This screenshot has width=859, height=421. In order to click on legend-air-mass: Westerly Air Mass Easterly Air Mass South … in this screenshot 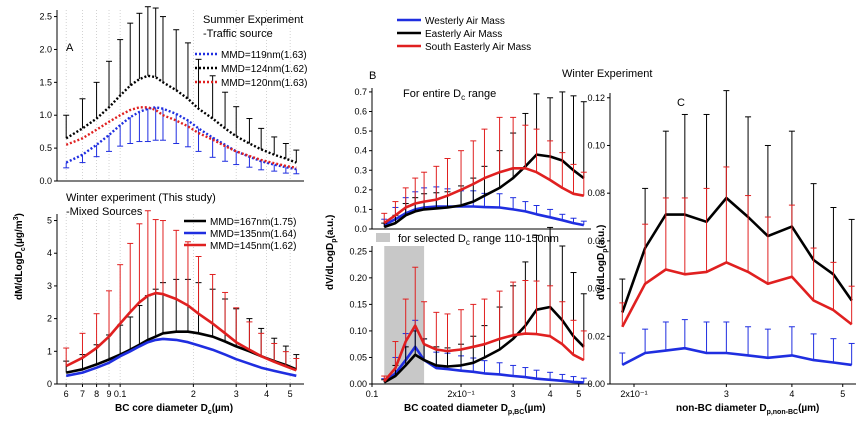, I will do `click(464, 34)`.